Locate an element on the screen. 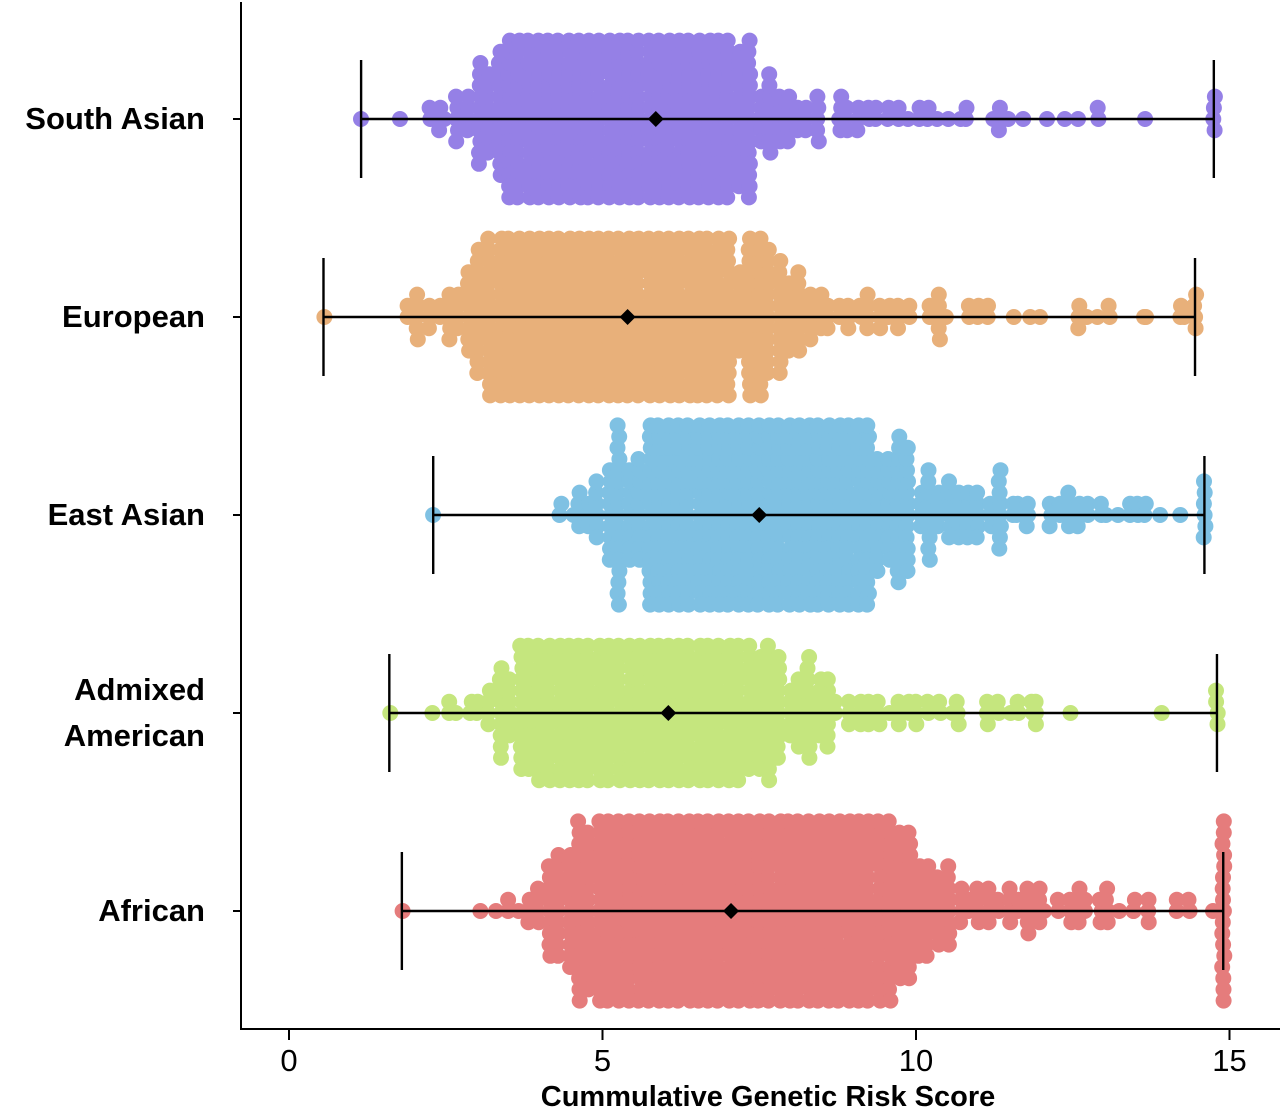 The height and width of the screenshot is (1120, 1280). mean-marker is located at coordinates (759, 515).